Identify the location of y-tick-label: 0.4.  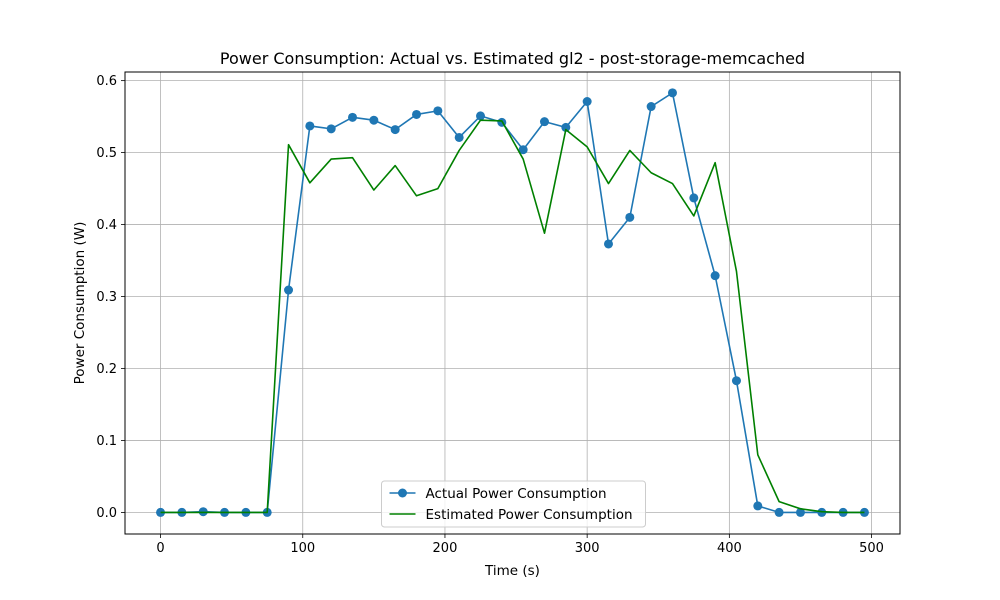
(106, 225).